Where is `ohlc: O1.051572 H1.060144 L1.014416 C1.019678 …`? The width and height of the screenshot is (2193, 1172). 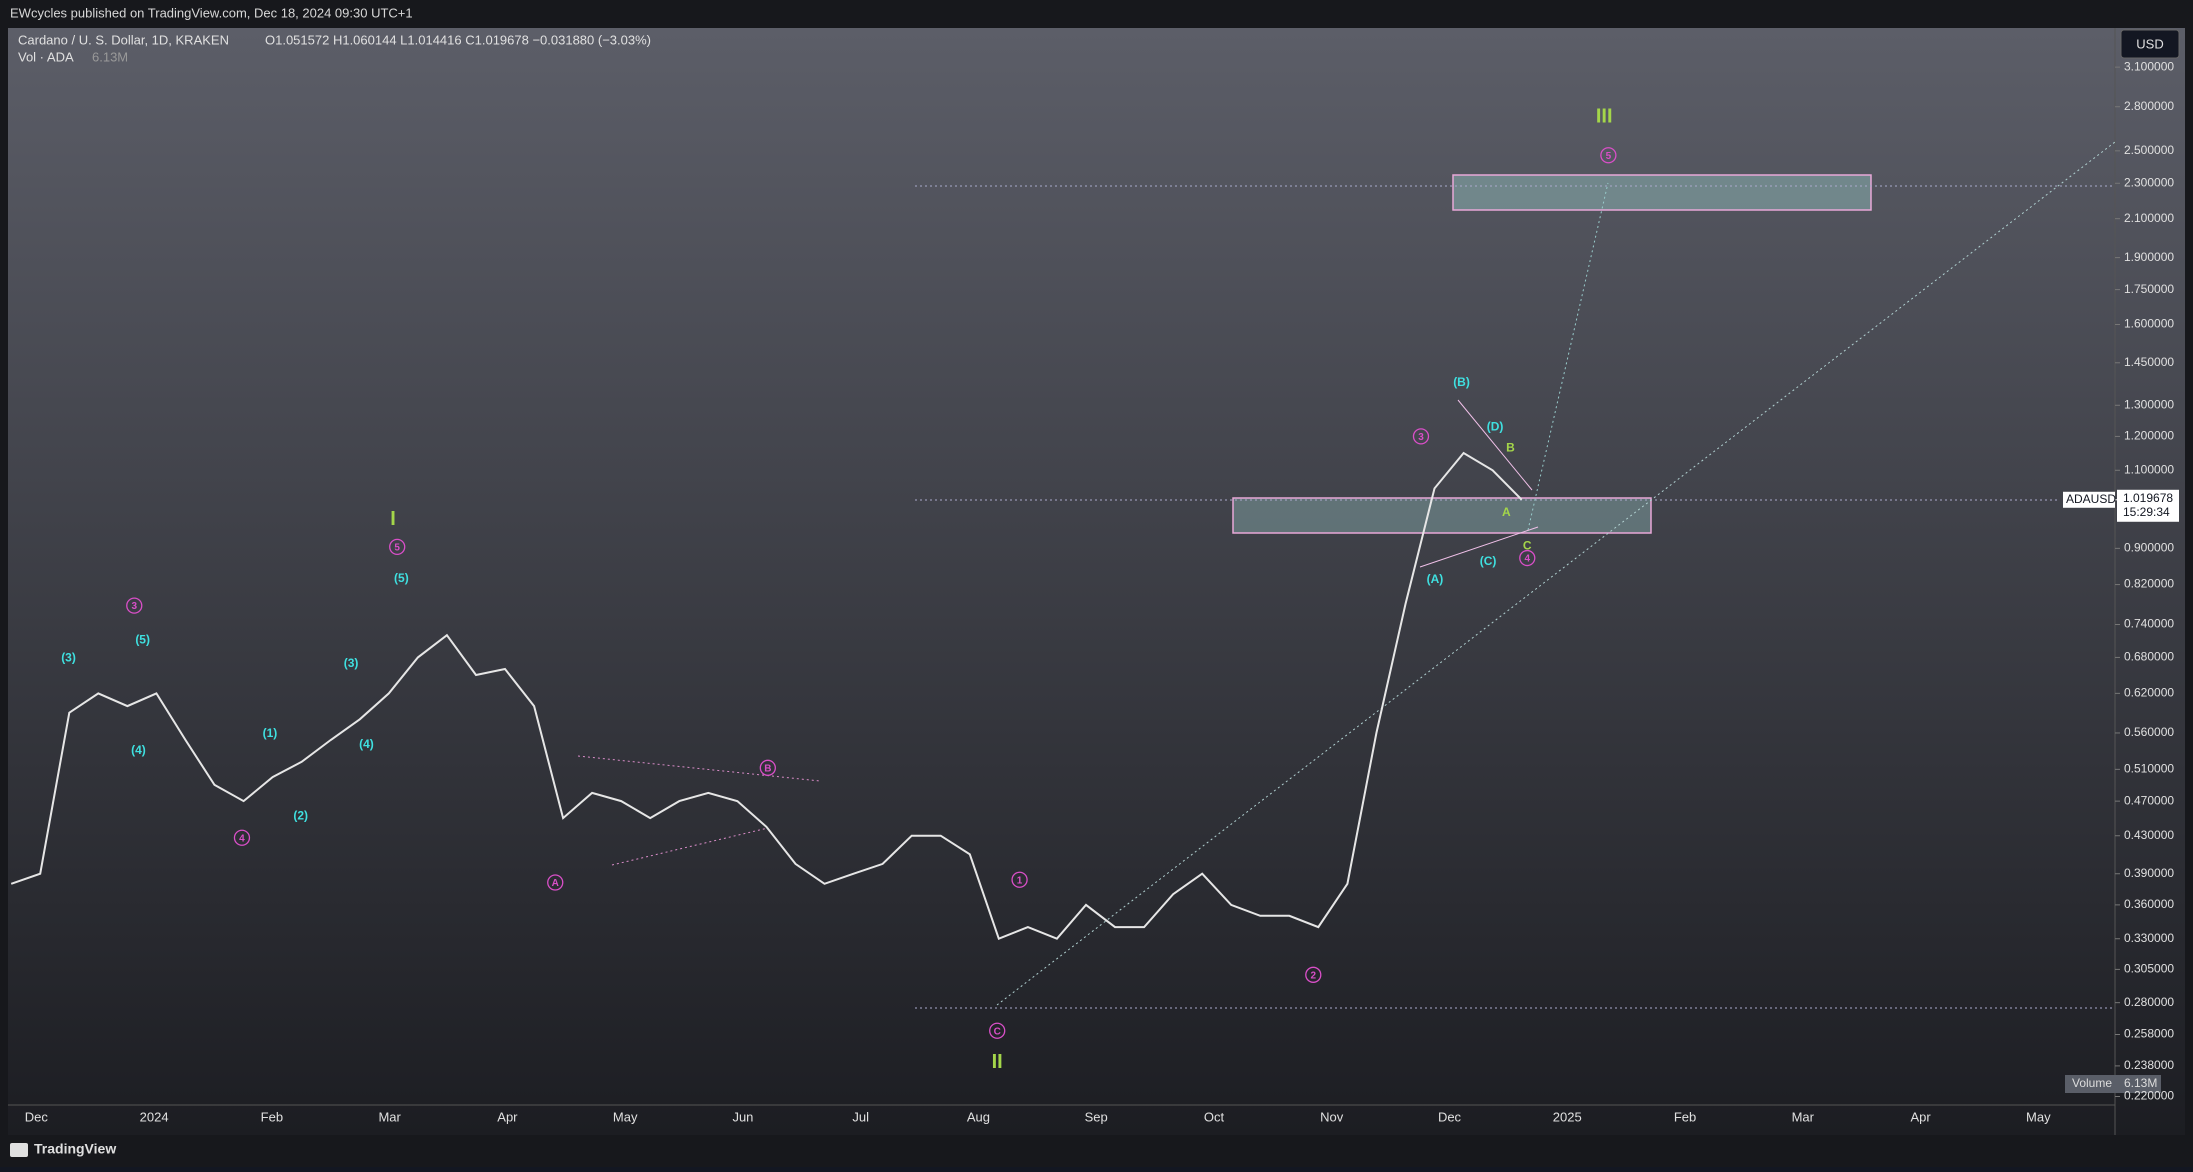
ohlc: O1.051572 H1.060144 L1.014416 C1.019678 … is located at coordinates (458, 39).